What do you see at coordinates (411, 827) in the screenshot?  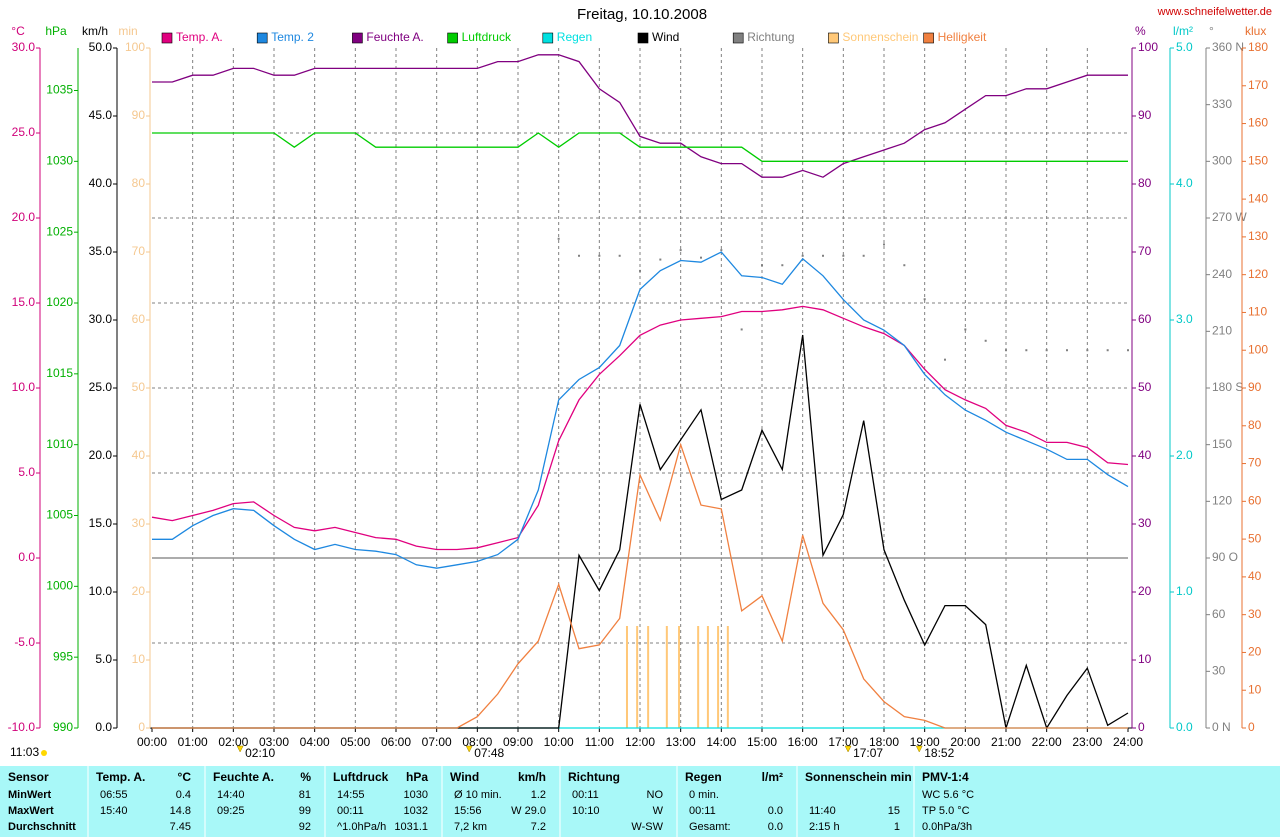 I see `table-cell: 1031.1` at bounding box center [411, 827].